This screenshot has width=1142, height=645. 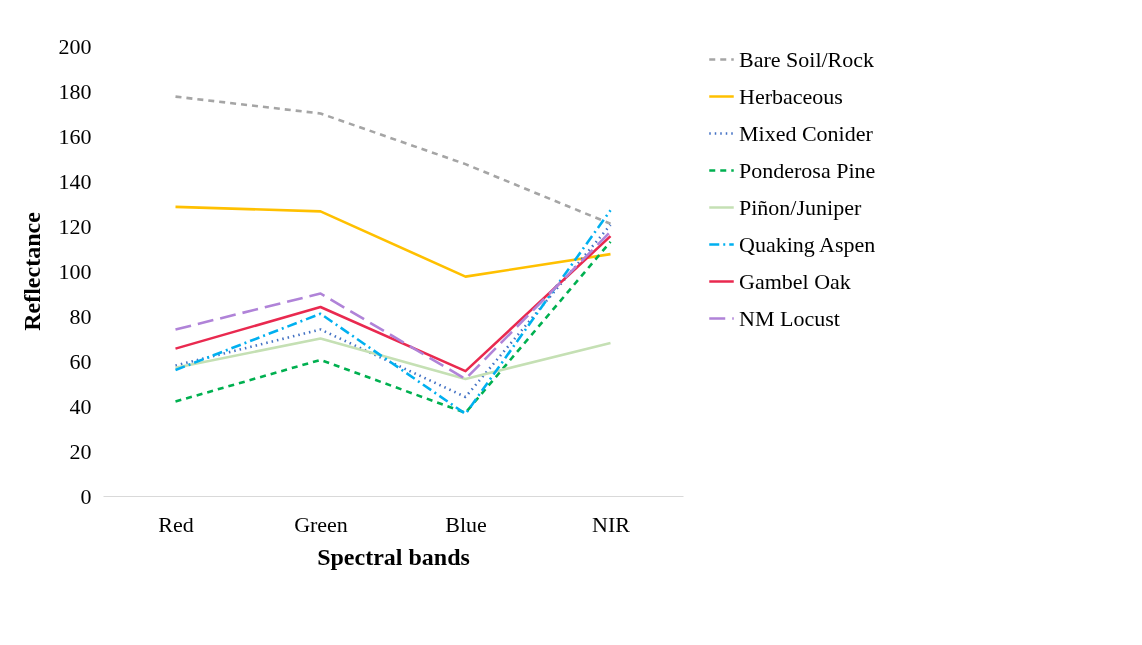 What do you see at coordinates (31, 271) in the screenshot?
I see `y-axis-title: Reflectance` at bounding box center [31, 271].